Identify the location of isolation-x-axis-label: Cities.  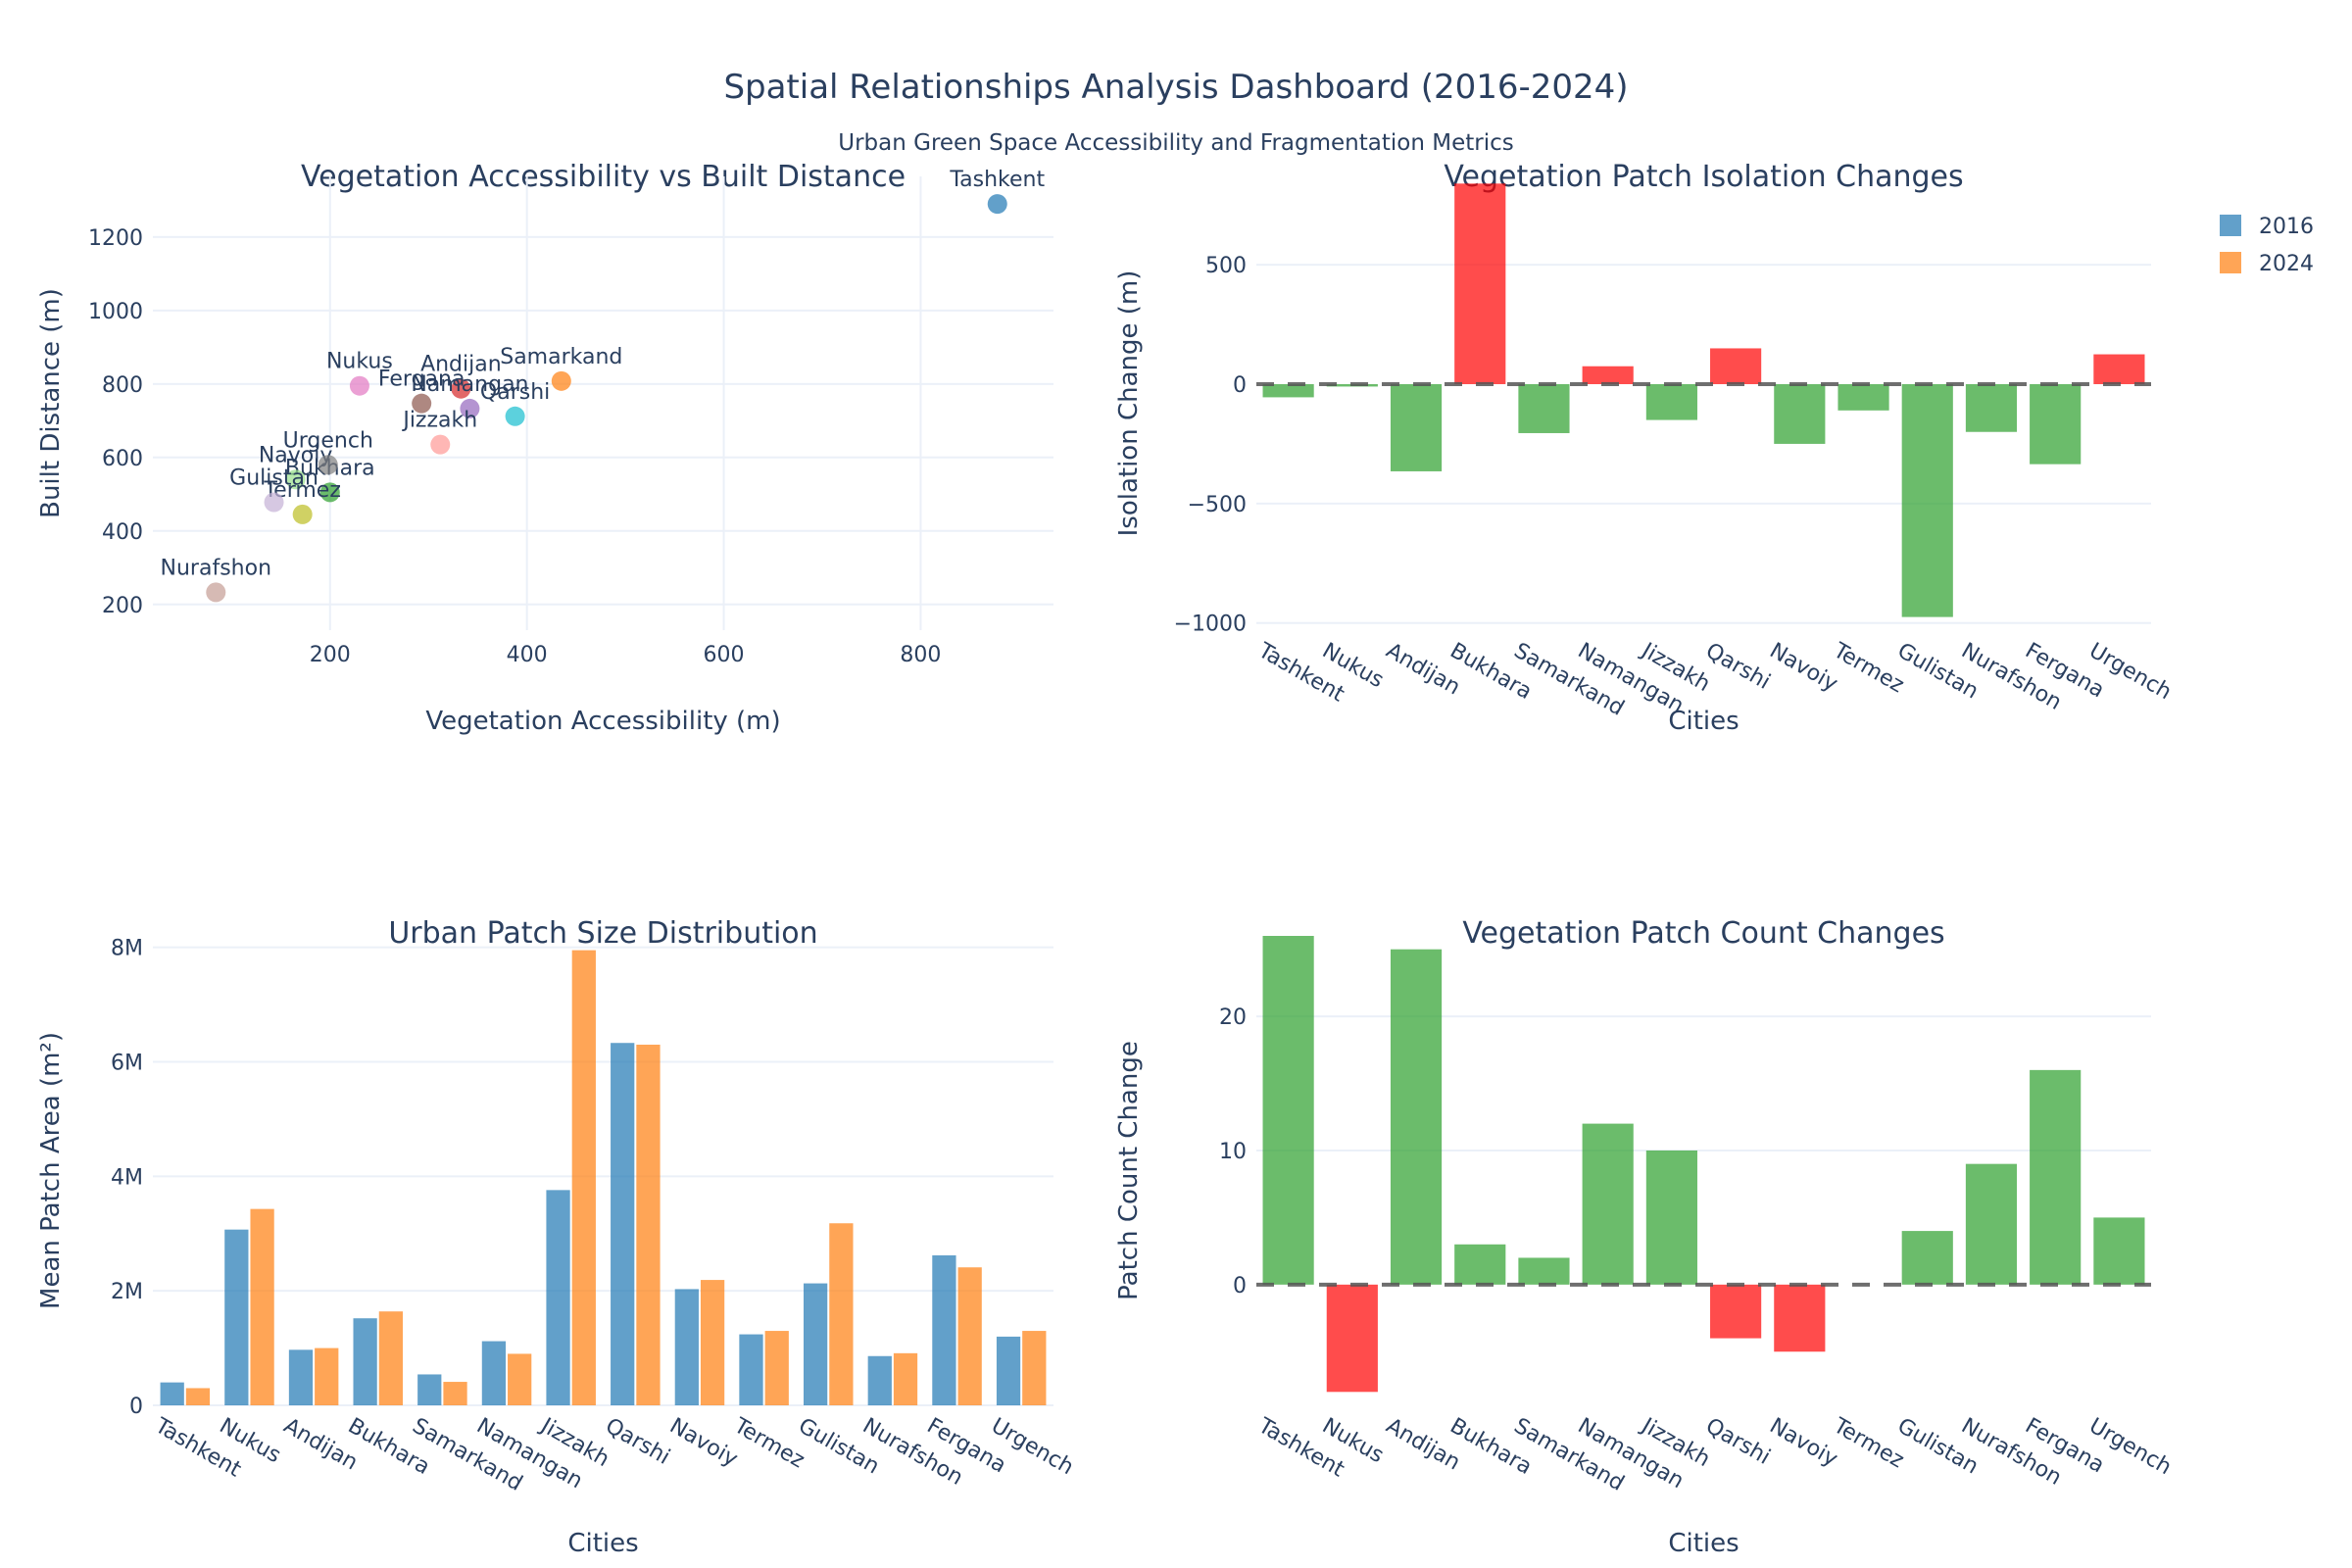
(1703, 721).